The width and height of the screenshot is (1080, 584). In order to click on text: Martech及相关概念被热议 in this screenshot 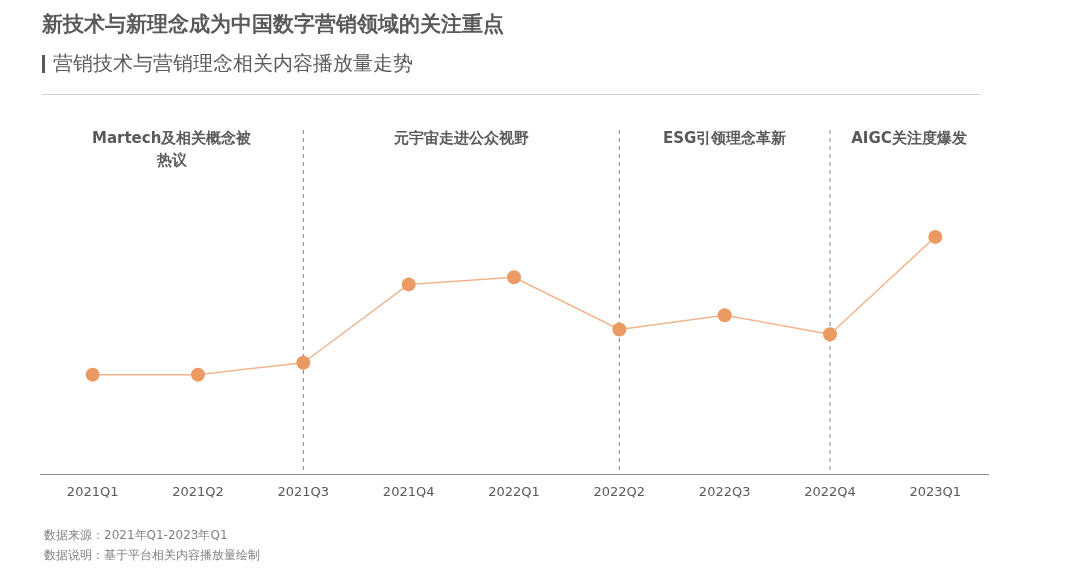, I will do `click(172, 149)`.